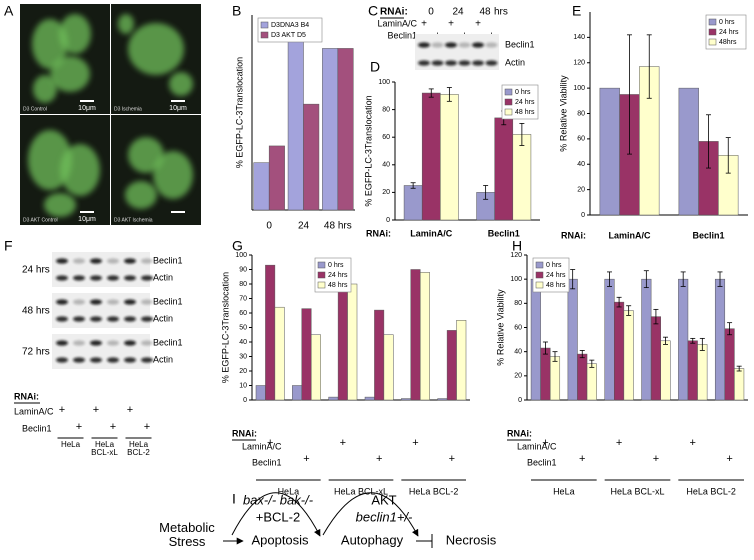  I want to click on diagram-node: Necrosis, so click(471, 539).